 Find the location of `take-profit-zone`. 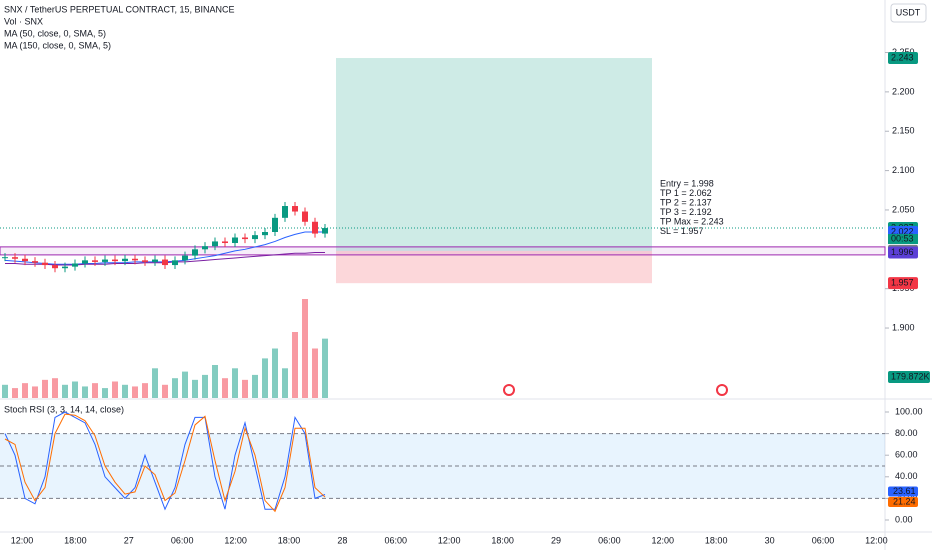

take-profit-zone is located at coordinates (494, 154).